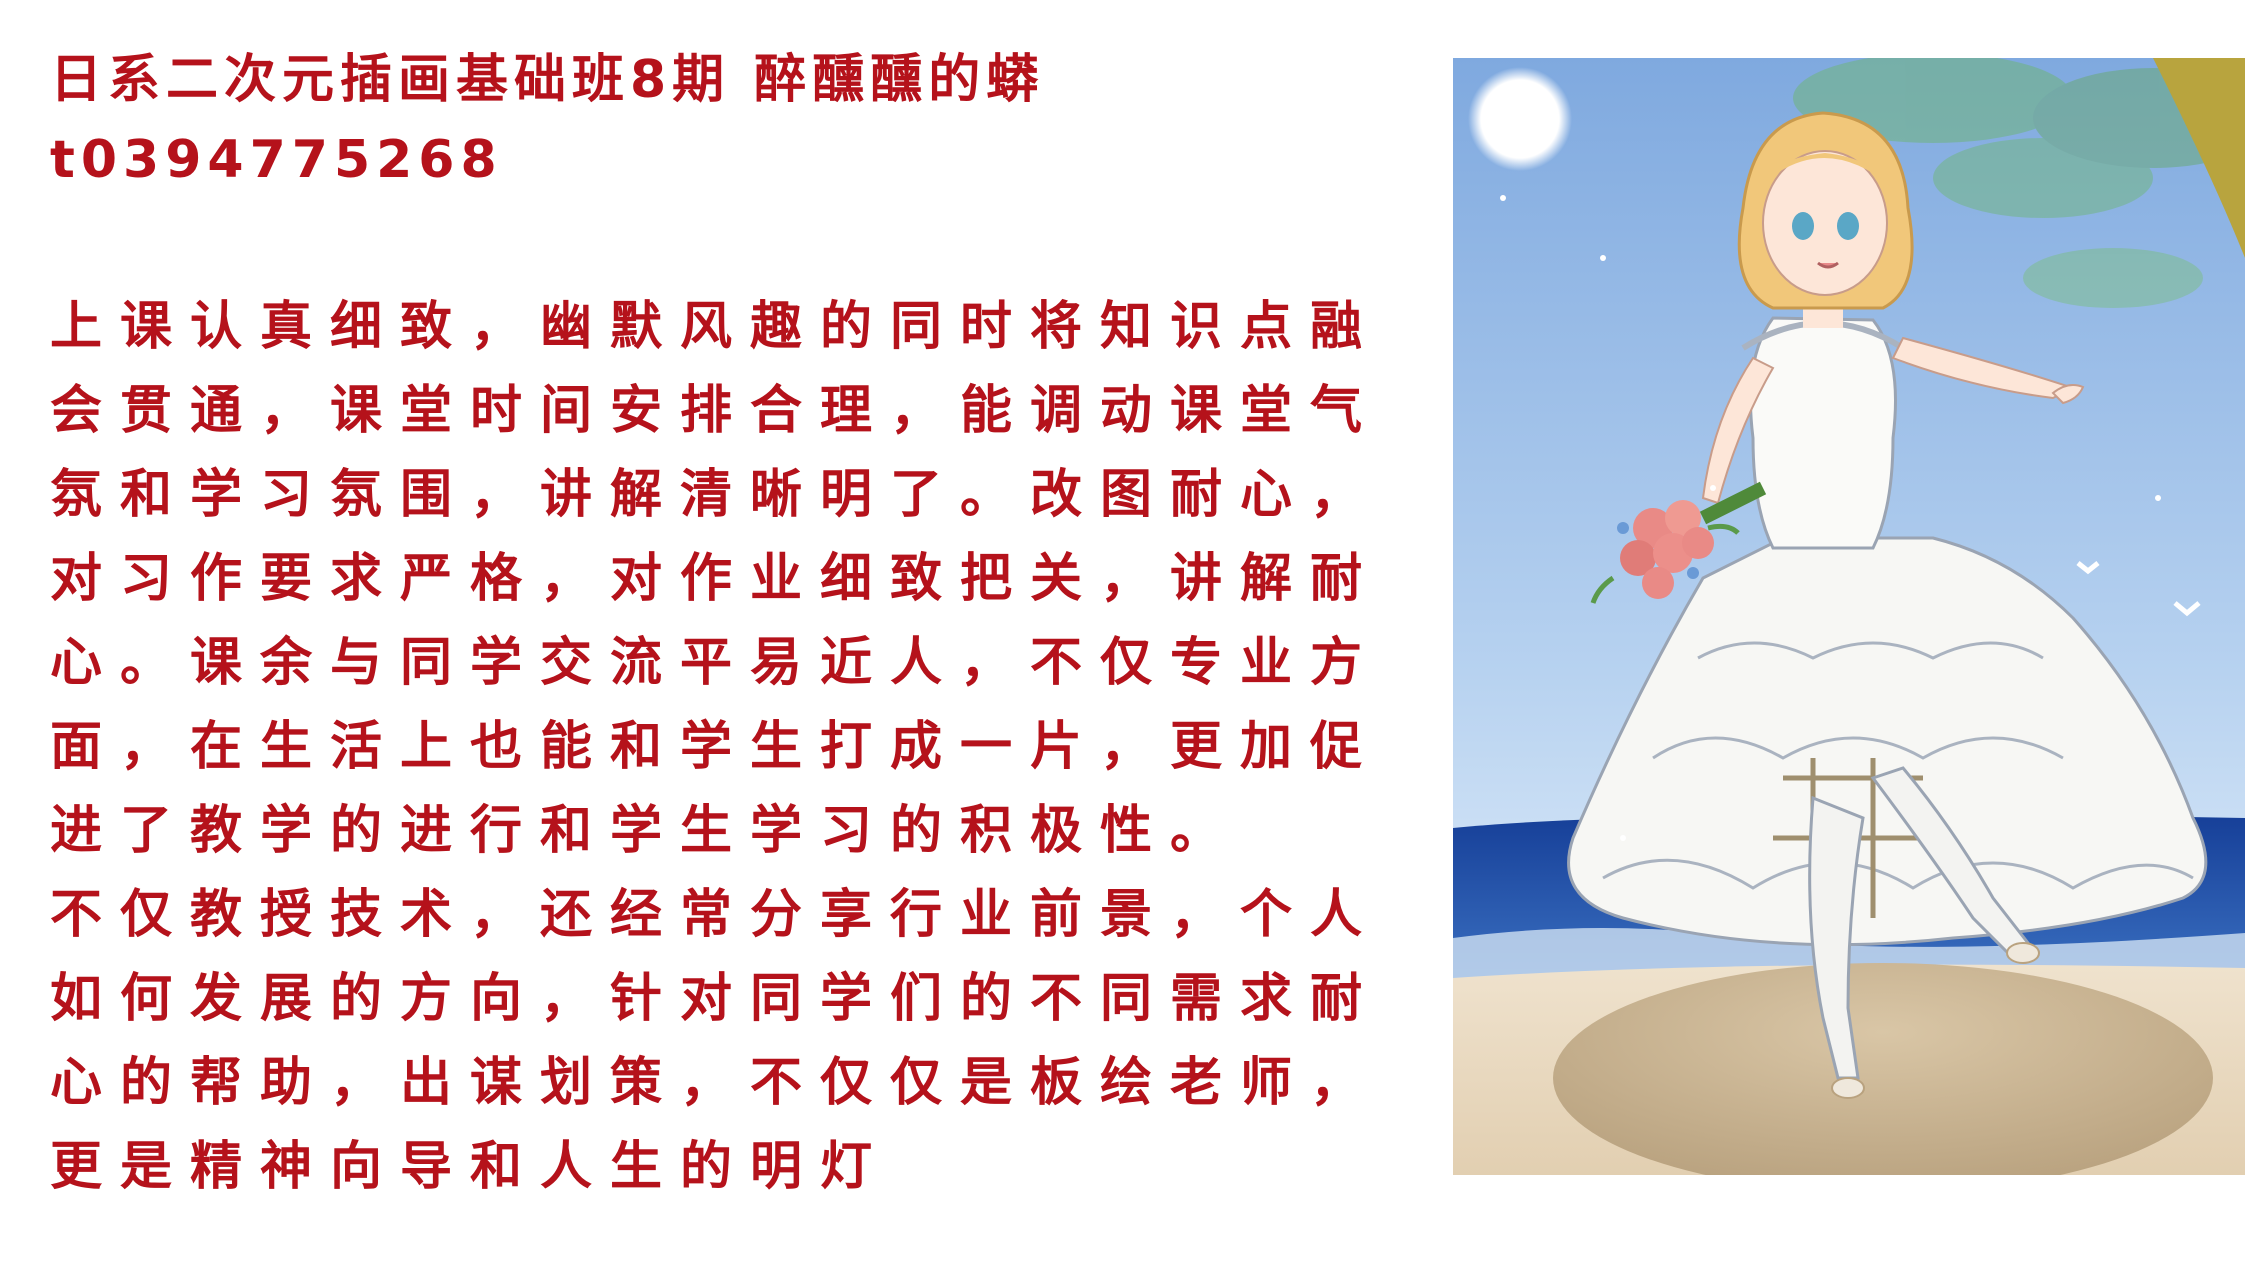 The width and height of the screenshot is (2257, 1266). I want to click on review-line: 心的帮助，出谋划策，不仅仅是板绘老师，, so click(715, 1083).